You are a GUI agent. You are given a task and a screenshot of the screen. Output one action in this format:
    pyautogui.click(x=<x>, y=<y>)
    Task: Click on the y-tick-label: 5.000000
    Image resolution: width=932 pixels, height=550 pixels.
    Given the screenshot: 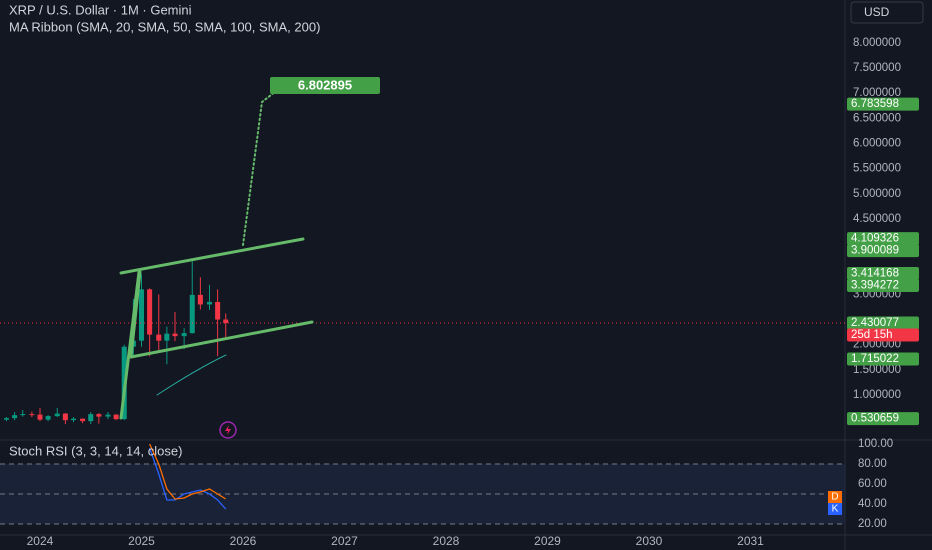 What is the action you would take?
    pyautogui.click(x=877, y=194)
    